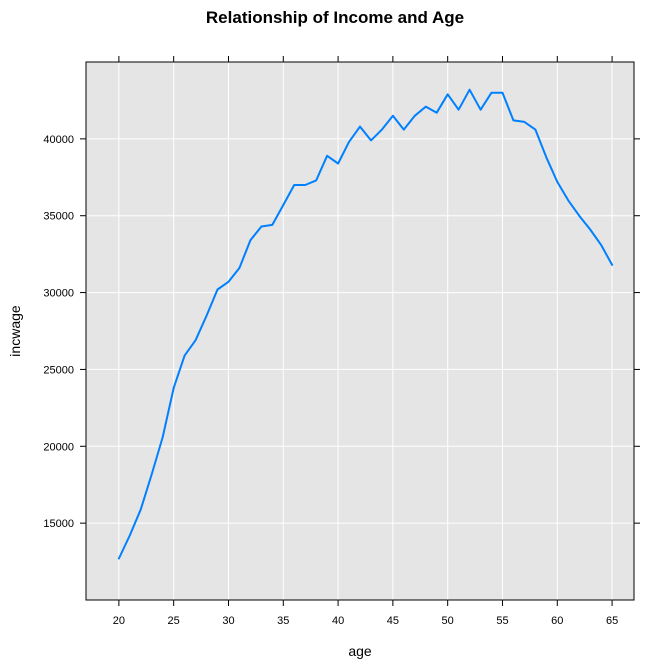 This screenshot has width=672, height=672. I want to click on y-tick-label: 15000, so click(58, 524).